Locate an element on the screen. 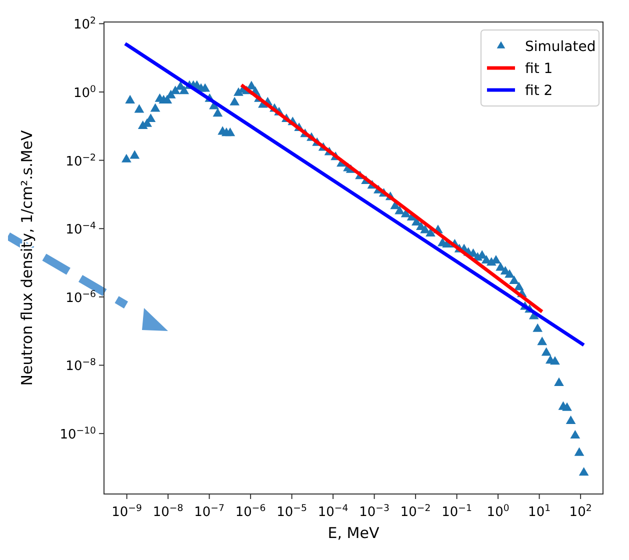  x-tick-label: 10$^{2}$ is located at coordinates (580, 511).